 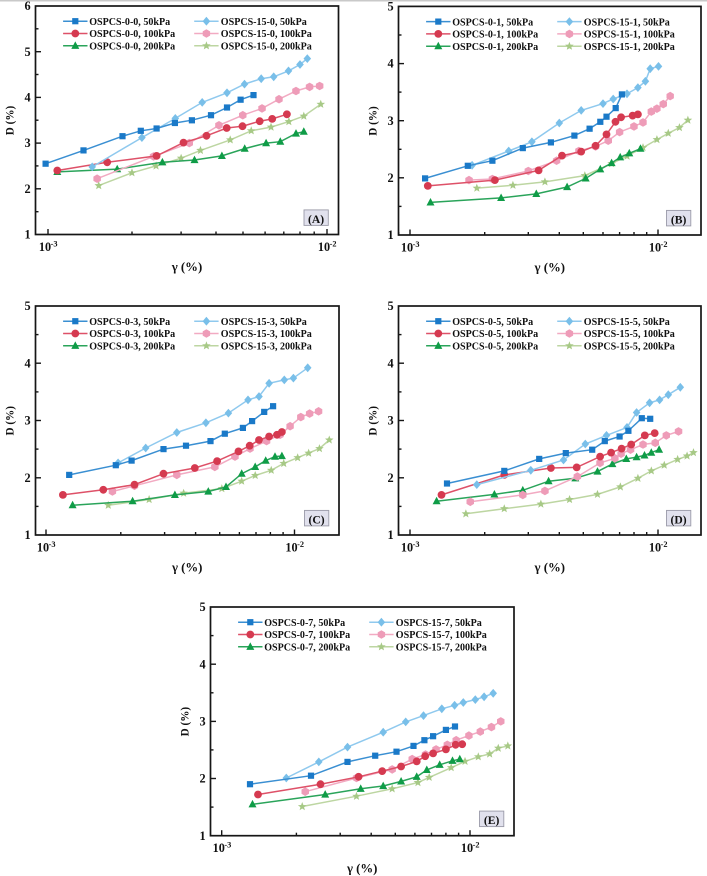 What do you see at coordinates (307, 648) in the screenshot?
I see `svg-text: OSPCS-0-7, 200kPa` at bounding box center [307, 648].